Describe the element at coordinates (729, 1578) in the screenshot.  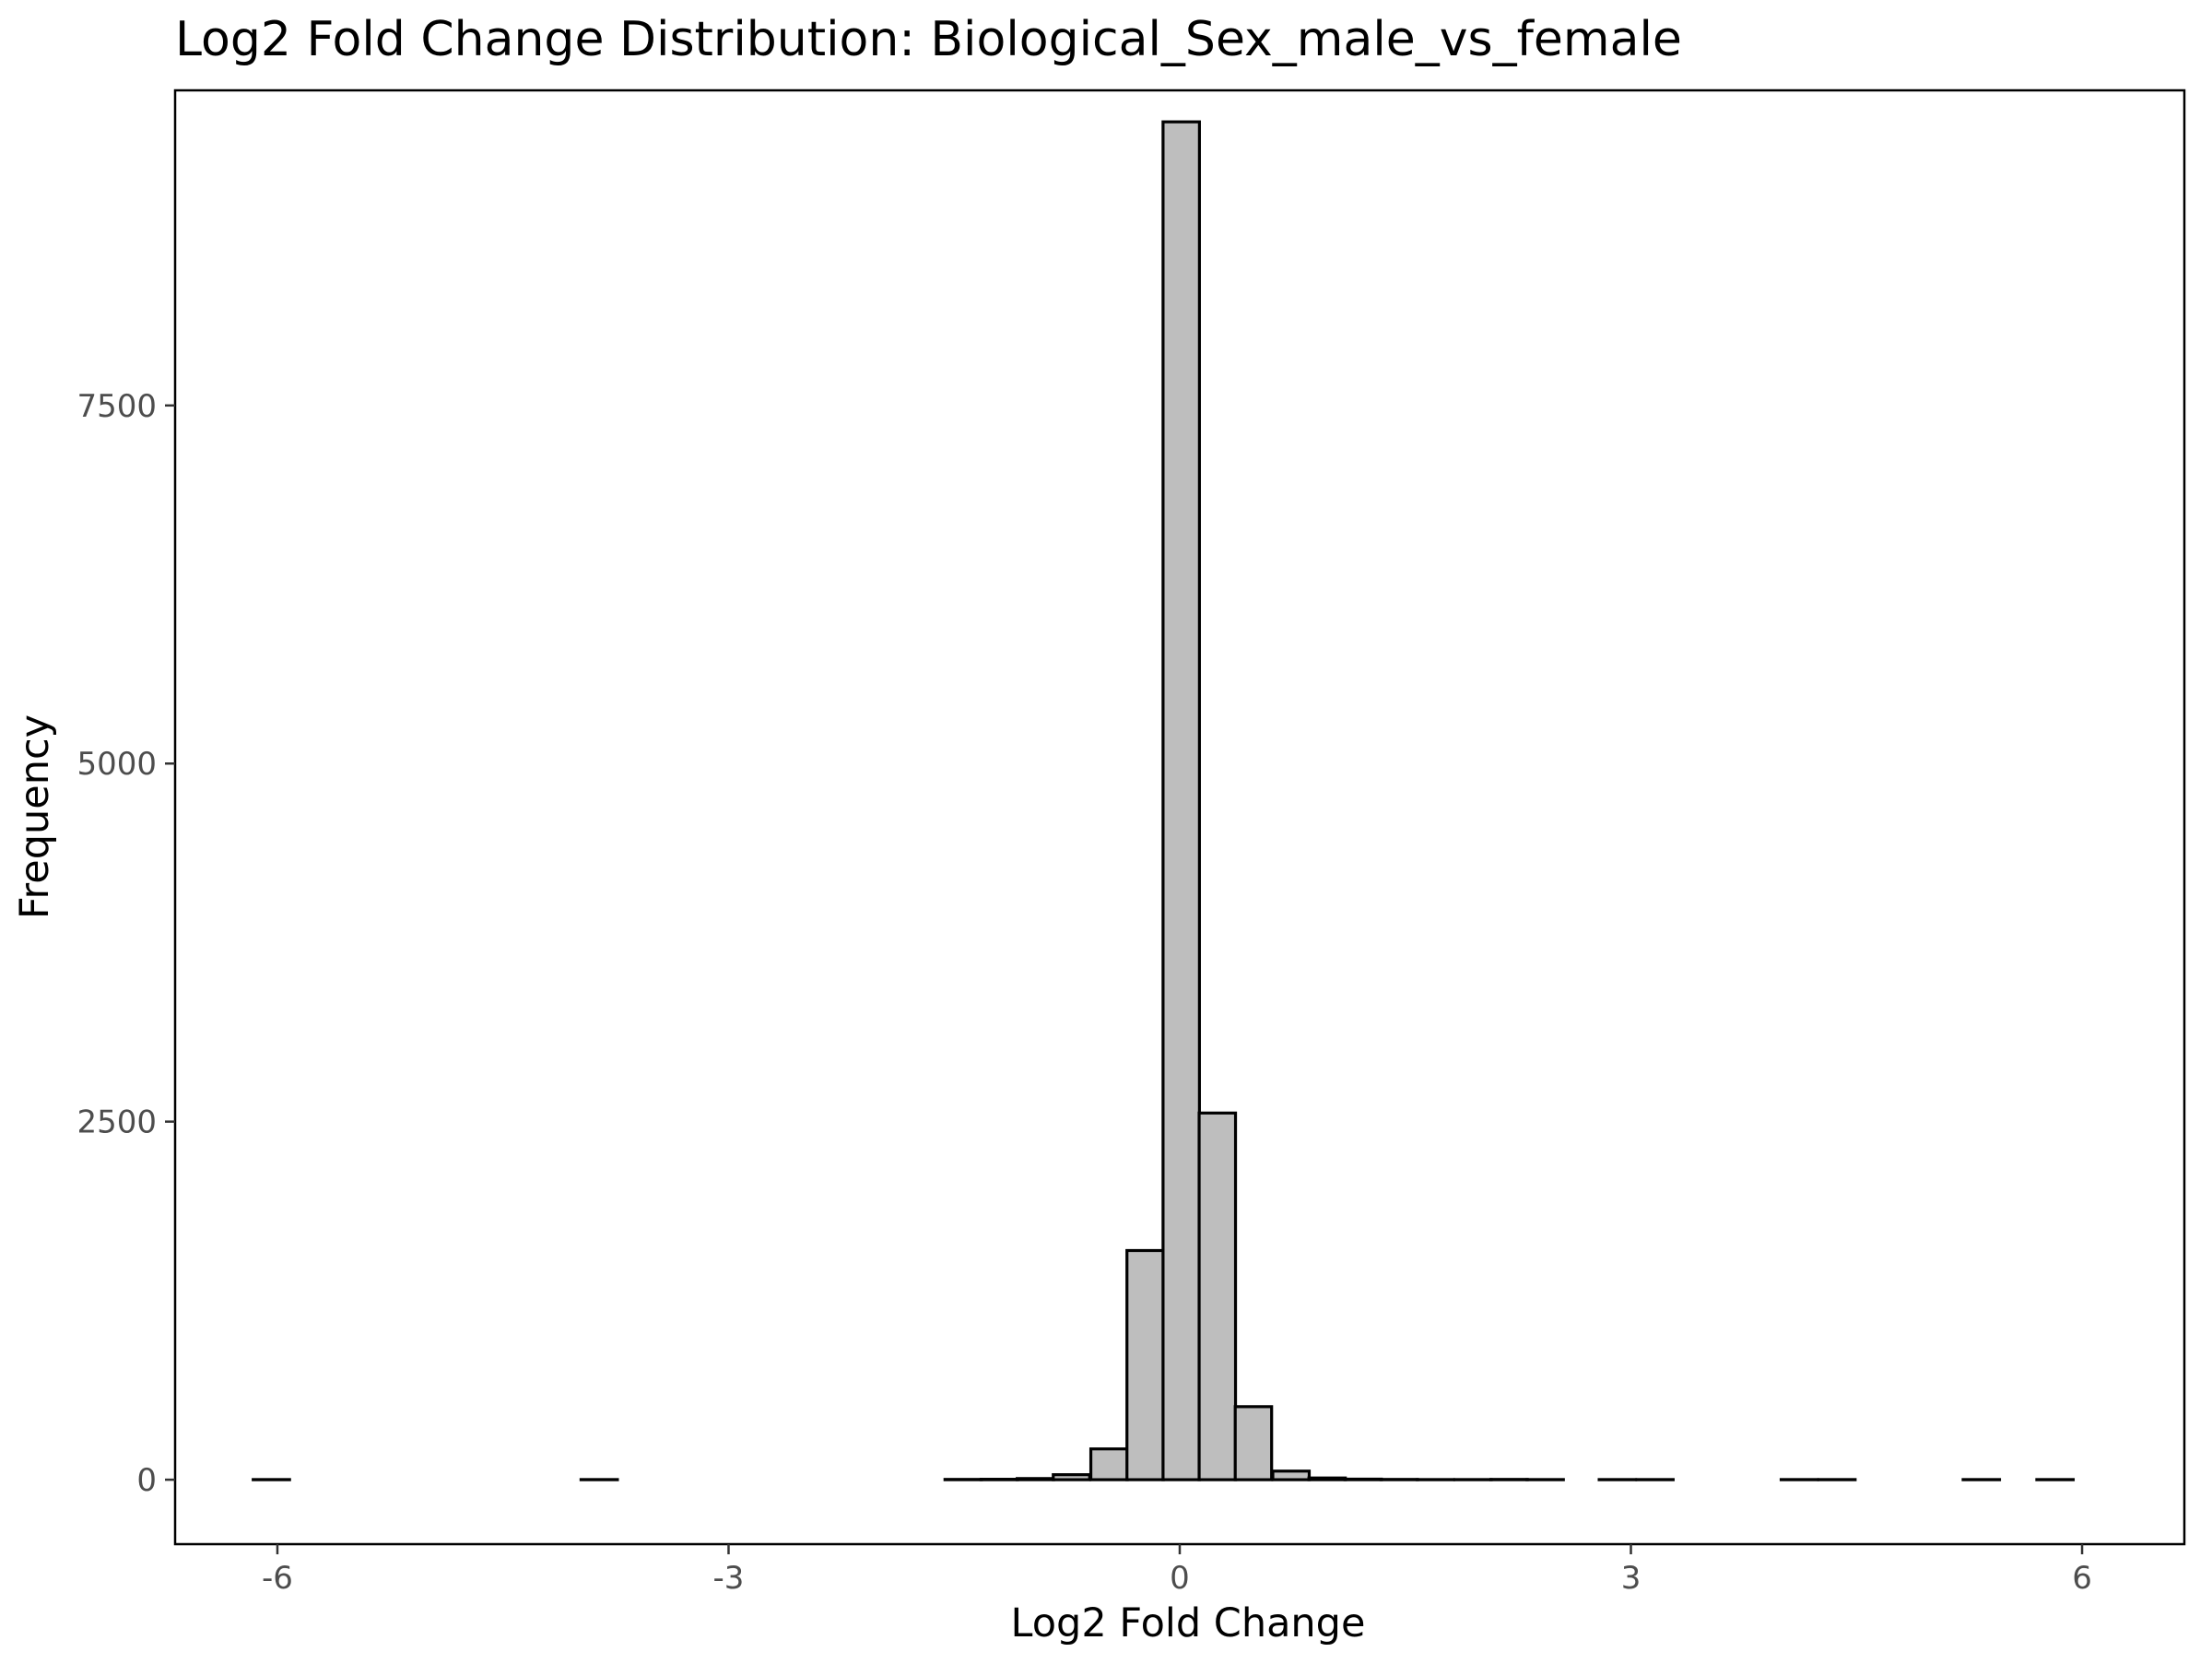
I see `x-tick-label: -3` at that location.